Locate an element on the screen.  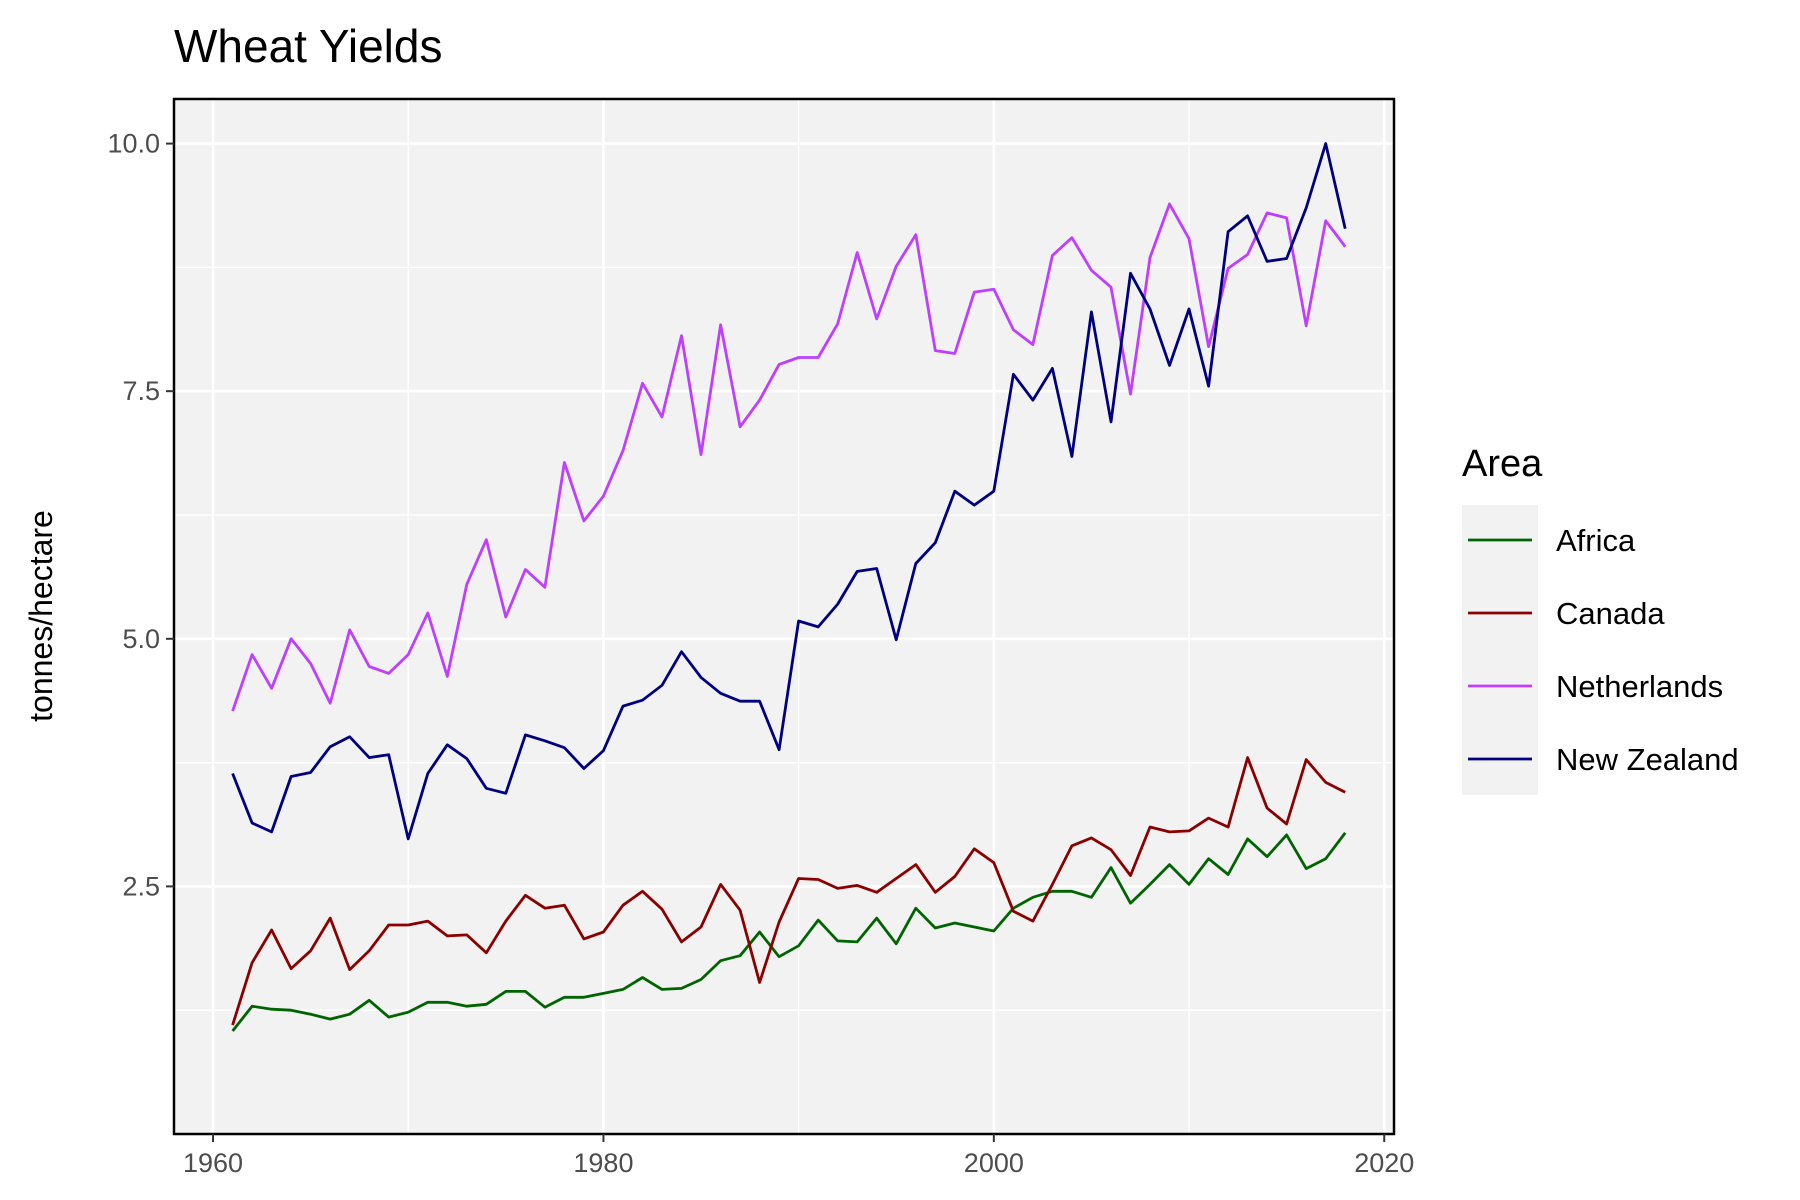
x-tick-label: 1960 is located at coordinates (213, 1163).